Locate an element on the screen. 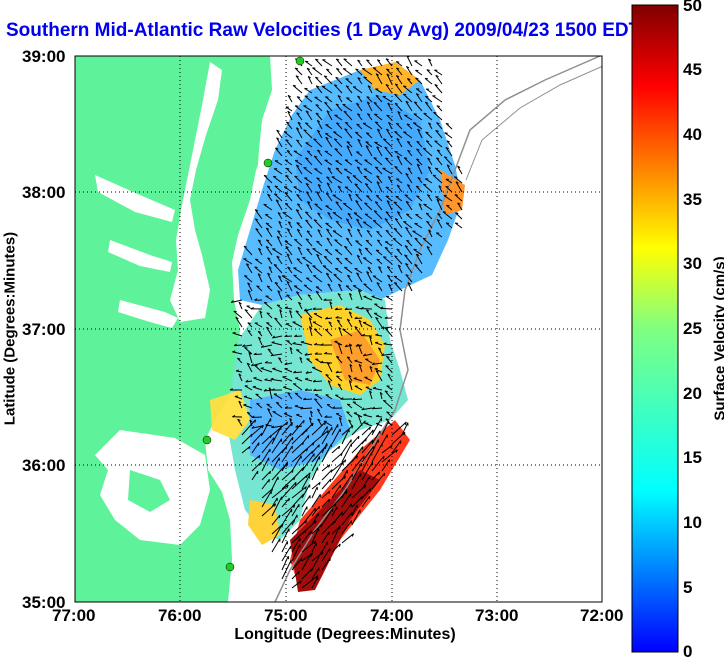 This screenshot has height=662, width=724. y-tick-label: 39:00 is located at coordinates (43, 57).